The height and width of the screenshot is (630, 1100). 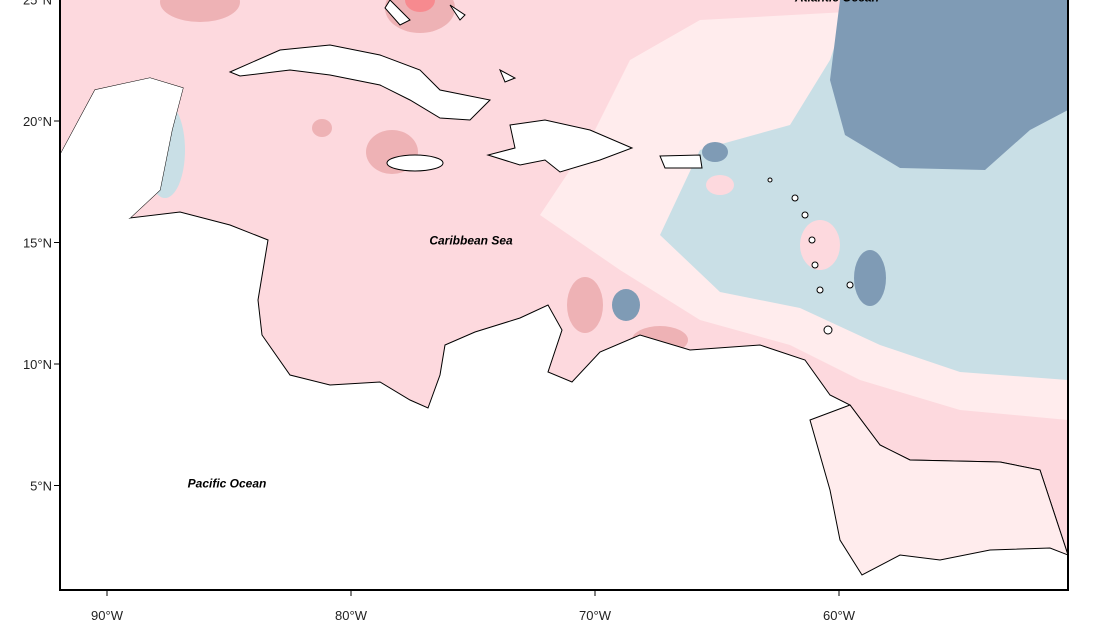 I want to click on lat-tick-label: 20°N, so click(x=37, y=121).